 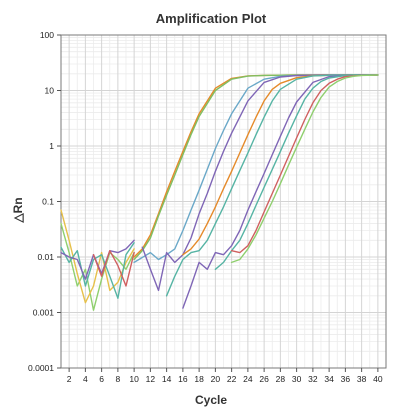 What do you see at coordinates (225, 376) in the screenshot?
I see `x-axis: 2 4 6 8 10 12 14 16 18 20 22 24 26 28 30 32 34 36 38 40` at bounding box center [225, 376].